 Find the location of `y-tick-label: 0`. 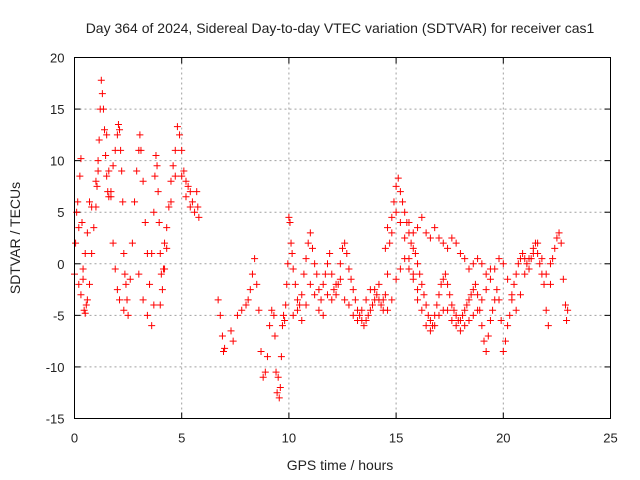

y-tick-label: 0 is located at coordinates (60, 264).